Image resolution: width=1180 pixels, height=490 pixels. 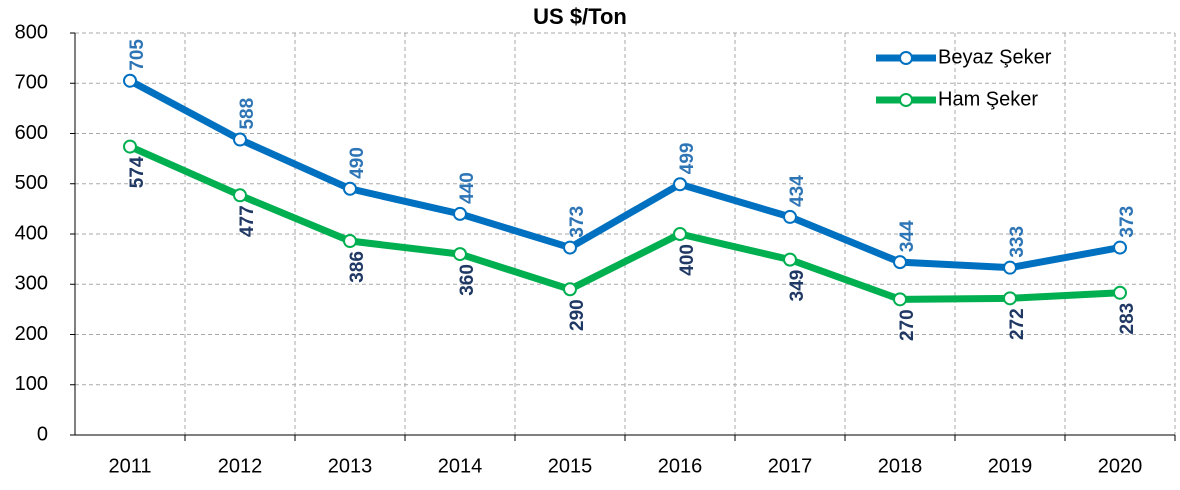 What do you see at coordinates (350, 466) in the screenshot?
I see `x-tick-label: 2013` at bounding box center [350, 466].